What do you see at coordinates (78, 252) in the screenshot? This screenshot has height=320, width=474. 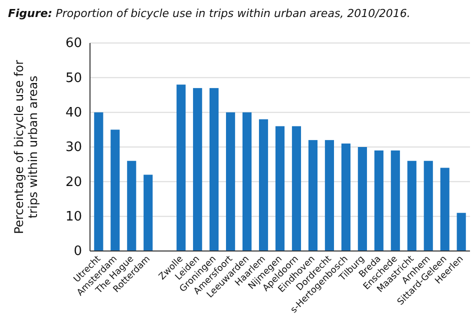 I see `y-tick-label: 0` at bounding box center [78, 252].